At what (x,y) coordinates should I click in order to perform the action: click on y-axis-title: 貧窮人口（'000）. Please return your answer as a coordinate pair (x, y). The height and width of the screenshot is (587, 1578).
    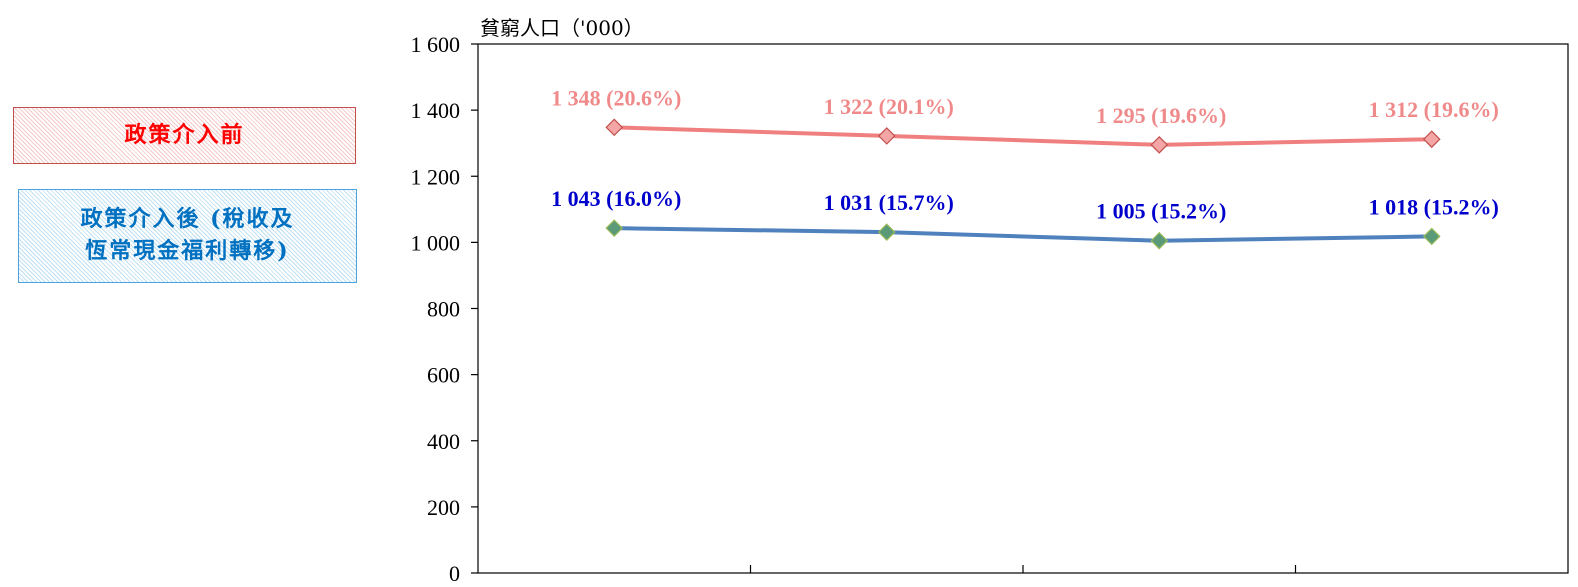
    Looking at the image, I should click on (562, 28).